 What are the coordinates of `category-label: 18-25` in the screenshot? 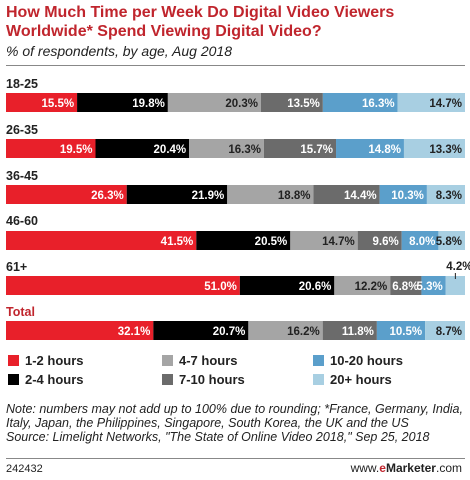 It's located at (22, 84).